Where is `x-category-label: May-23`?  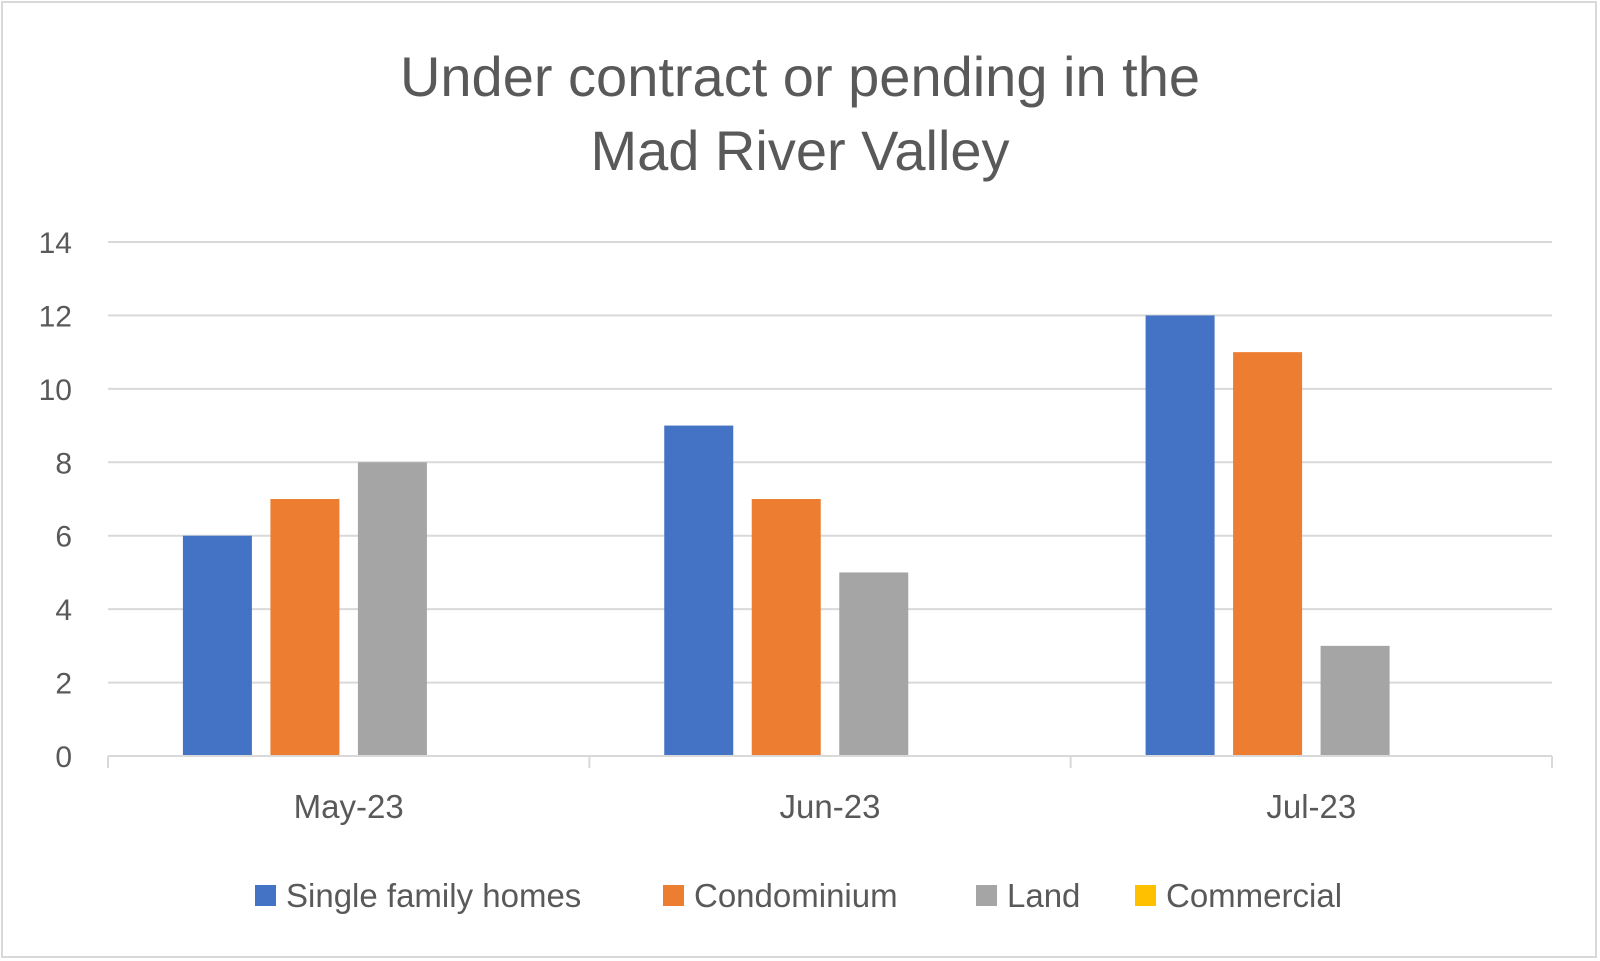 x-category-label: May-23 is located at coordinates (349, 806).